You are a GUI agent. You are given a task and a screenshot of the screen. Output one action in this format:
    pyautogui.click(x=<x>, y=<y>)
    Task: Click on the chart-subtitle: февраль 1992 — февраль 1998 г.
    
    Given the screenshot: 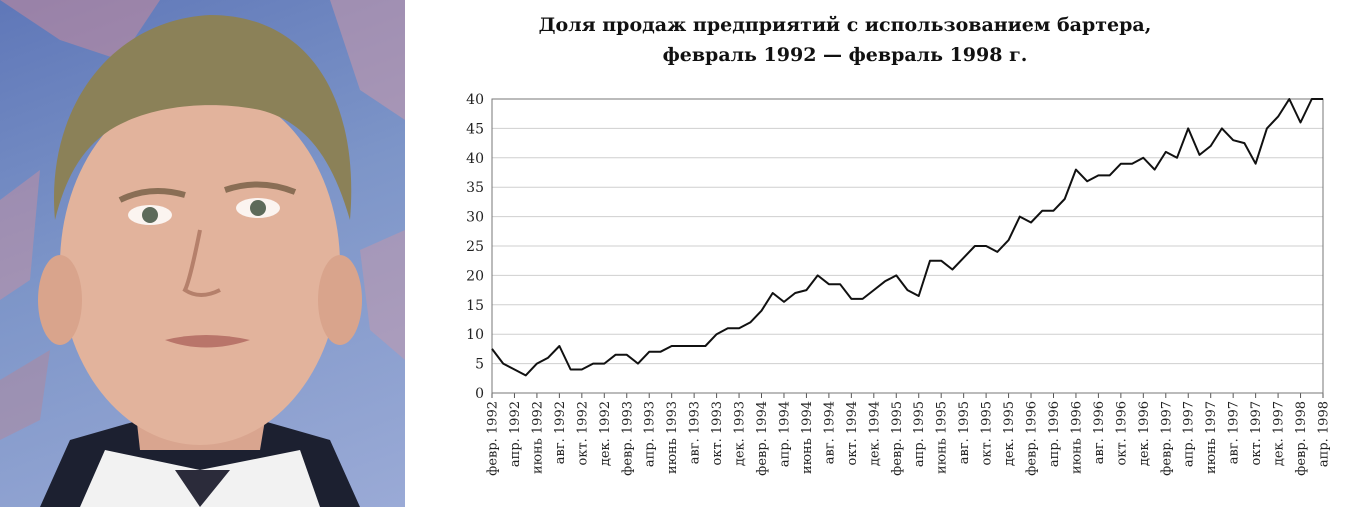 What is the action you would take?
    pyautogui.click(x=845, y=55)
    